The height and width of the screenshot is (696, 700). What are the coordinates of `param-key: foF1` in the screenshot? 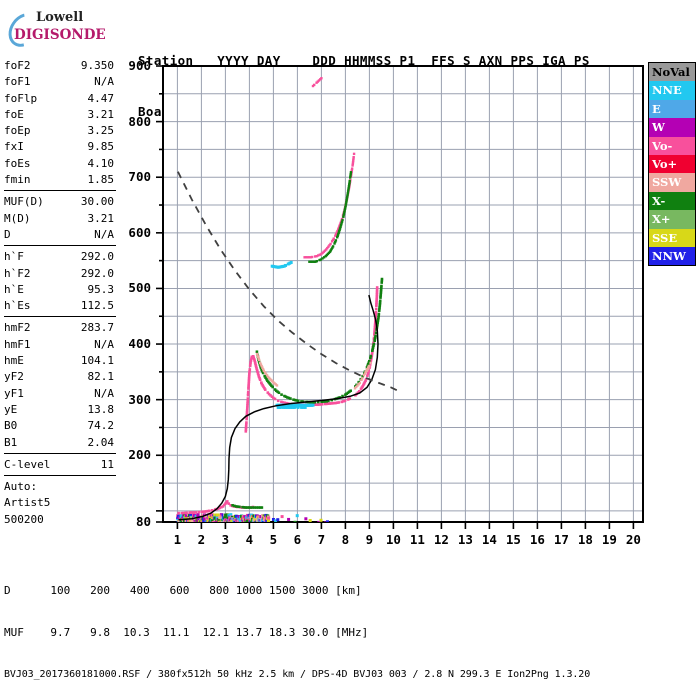 It's located at (17, 82).